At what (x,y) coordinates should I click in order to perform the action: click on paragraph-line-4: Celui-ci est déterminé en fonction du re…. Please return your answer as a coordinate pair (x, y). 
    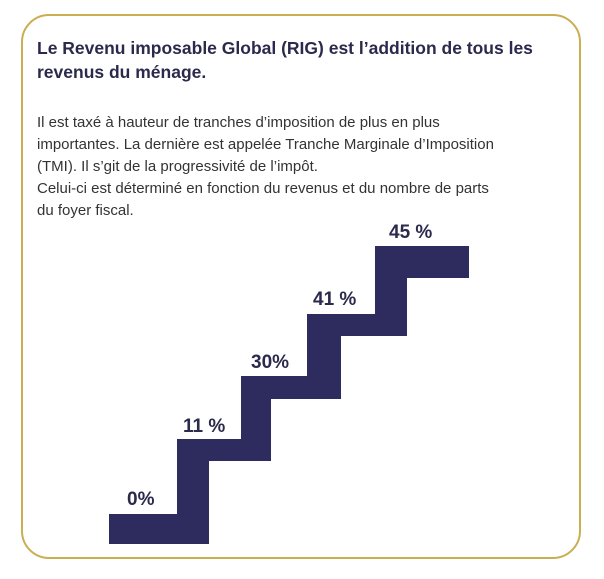
    Looking at the image, I should click on (263, 188).